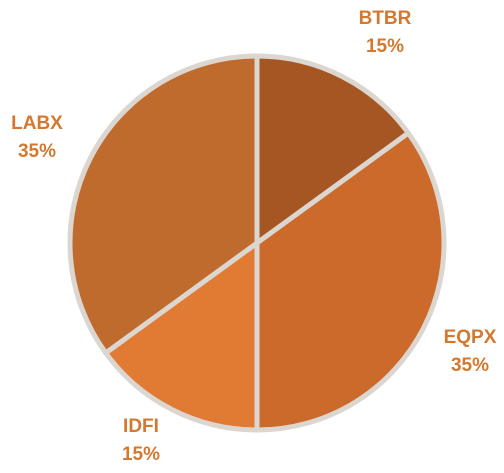 The height and width of the screenshot is (473, 504). What do you see at coordinates (385, 32) in the screenshot?
I see `data-label-btbr: BTBR 15%` at bounding box center [385, 32].